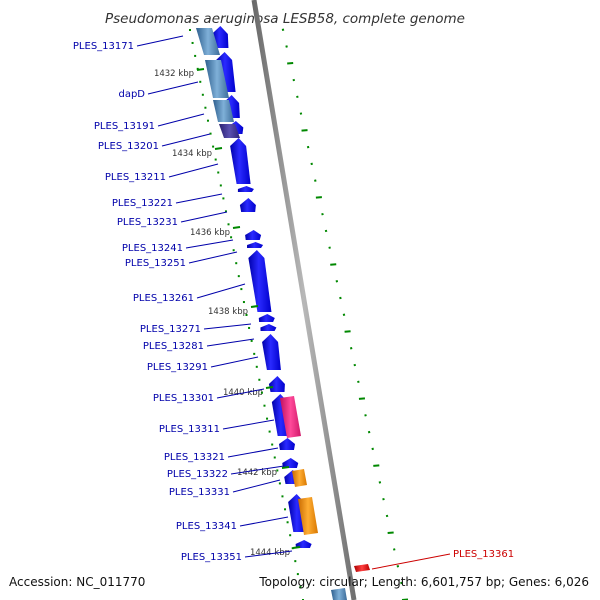  I want to click on gene-callout: PLES_13201, so click(154, 142).